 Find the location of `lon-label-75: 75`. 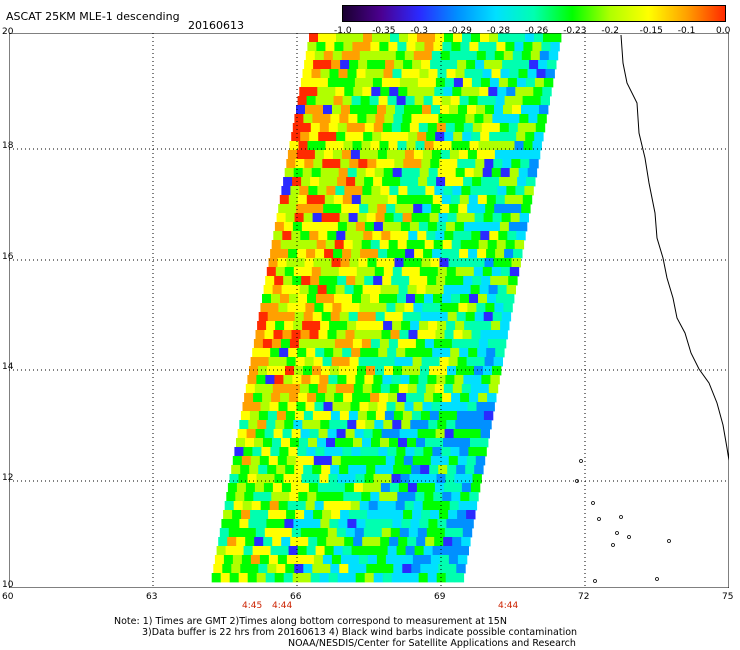

lon-label-75: 75 is located at coordinates (728, 597).